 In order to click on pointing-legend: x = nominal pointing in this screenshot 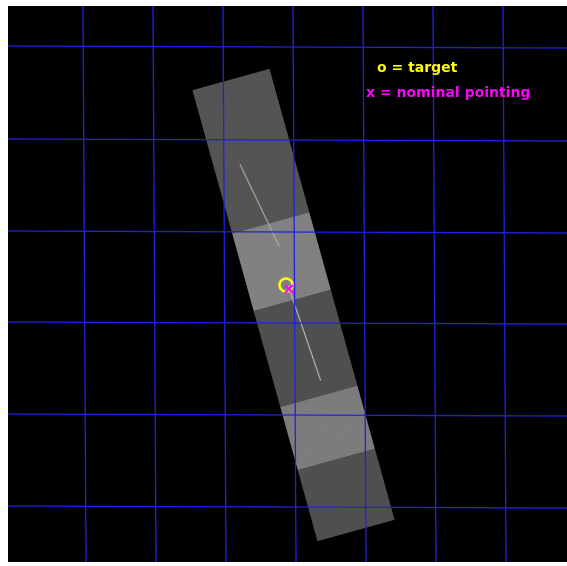, I will do `click(448, 93)`.